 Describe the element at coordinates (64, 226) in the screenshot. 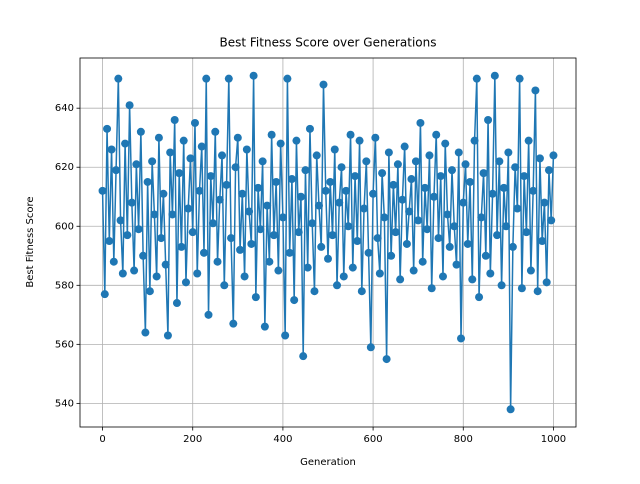

I see `y-tick-label: 600` at that location.